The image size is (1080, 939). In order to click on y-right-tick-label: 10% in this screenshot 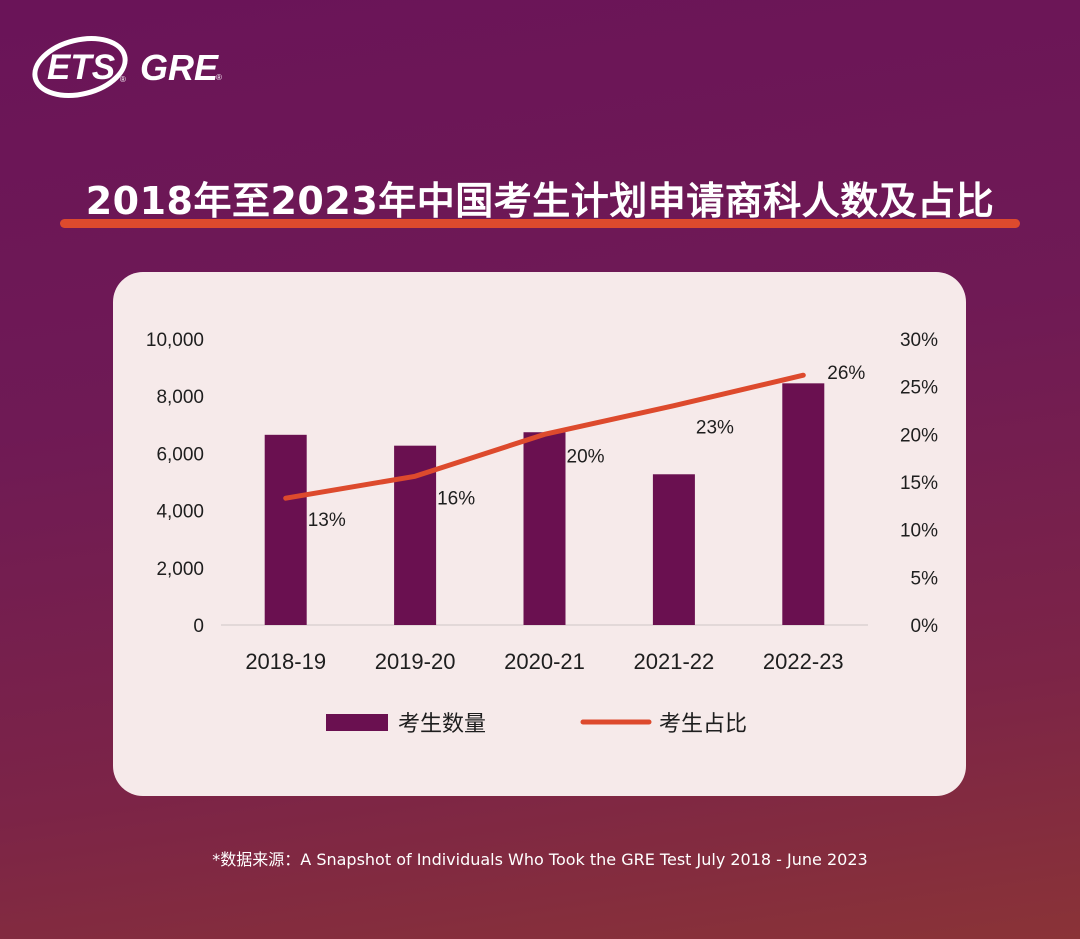, I will do `click(919, 531)`.